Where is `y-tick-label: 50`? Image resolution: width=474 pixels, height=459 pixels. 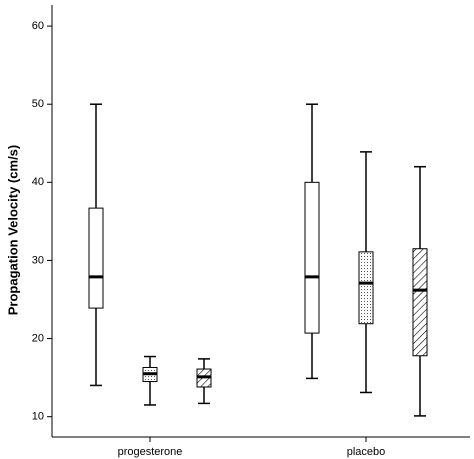
y-tick-label: 50 is located at coordinates (38, 104).